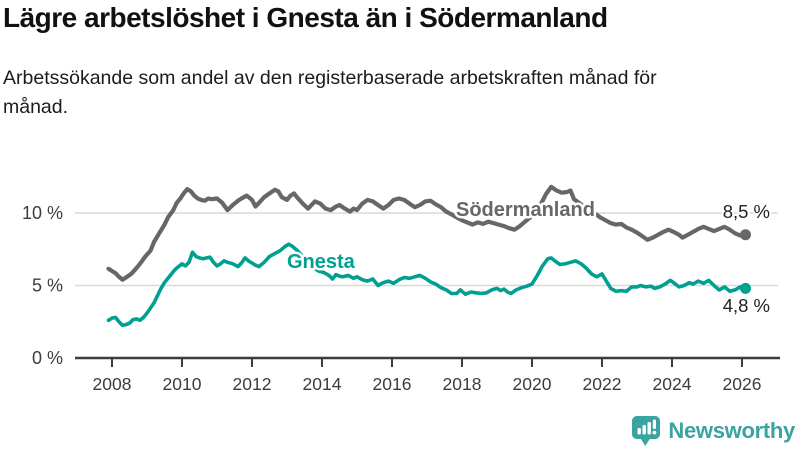 The image size is (800, 450). Describe the element at coordinates (252, 384) in the screenshot. I see `x-tick-label: 2012` at that location.